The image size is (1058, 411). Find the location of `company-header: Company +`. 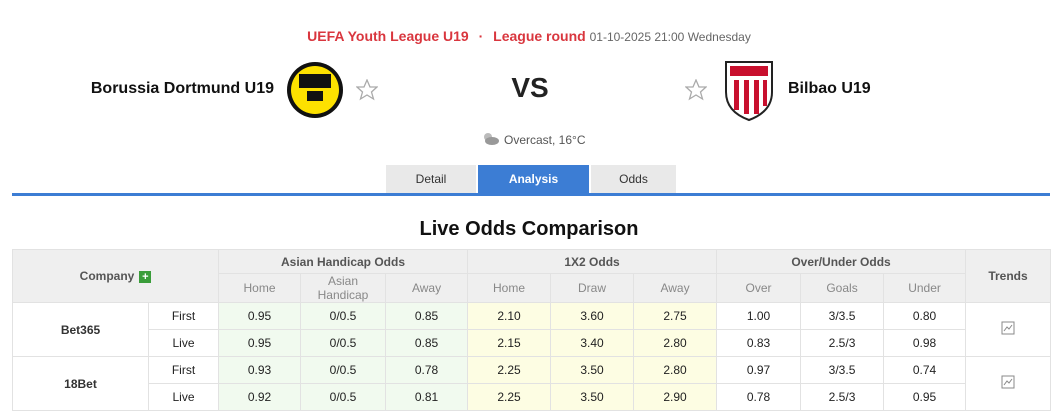

company-header: Company + is located at coordinates (115, 276).